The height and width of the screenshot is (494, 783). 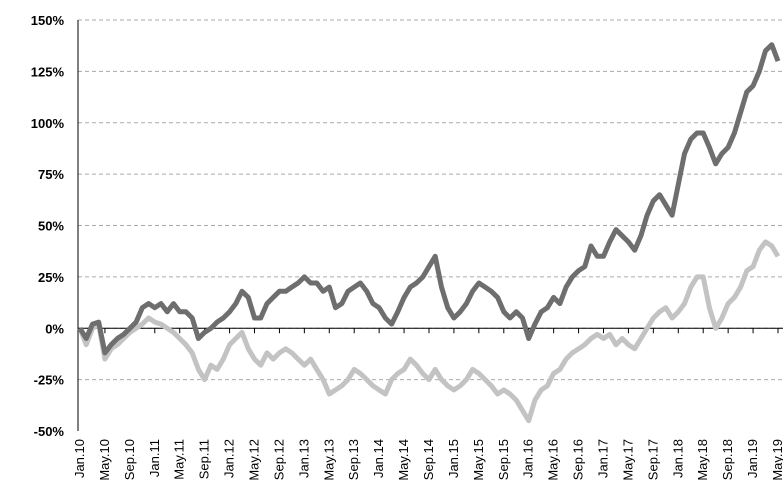 What do you see at coordinates (702, 460) in the screenshot?
I see `x-tick-label: May.18` at bounding box center [702, 460].